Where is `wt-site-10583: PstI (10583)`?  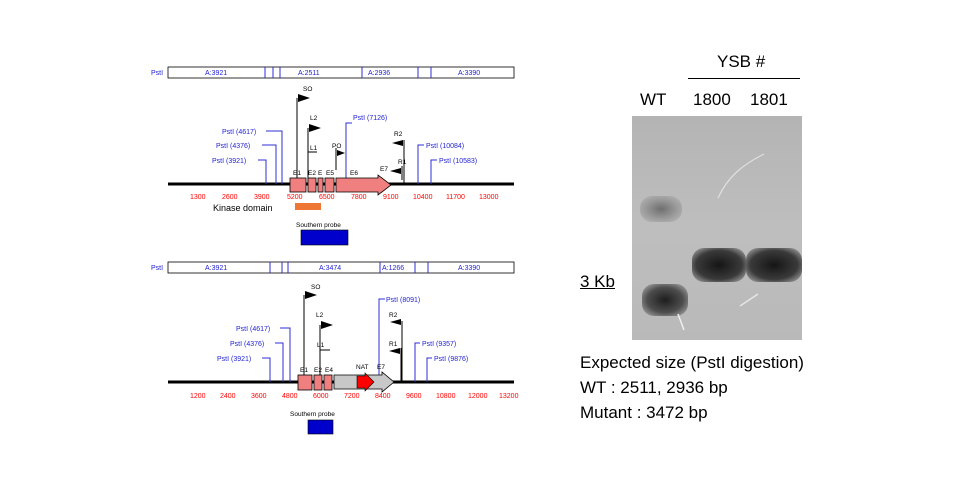
wt-site-10583: PstI (10583) is located at coordinates (458, 161).